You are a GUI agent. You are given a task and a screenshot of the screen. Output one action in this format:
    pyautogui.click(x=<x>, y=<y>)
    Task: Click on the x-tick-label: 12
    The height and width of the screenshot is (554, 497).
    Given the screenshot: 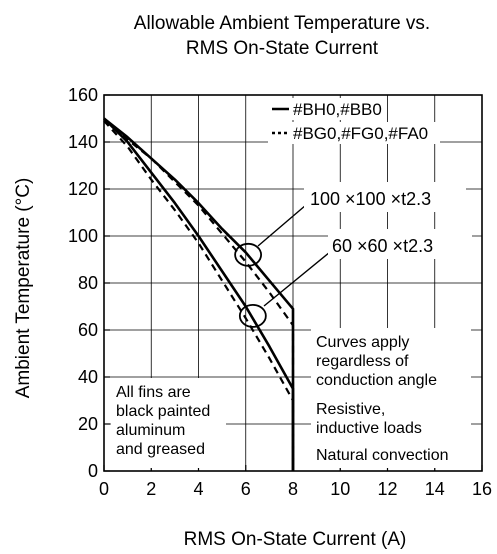 What is the action you would take?
    pyautogui.click(x=387, y=489)
    